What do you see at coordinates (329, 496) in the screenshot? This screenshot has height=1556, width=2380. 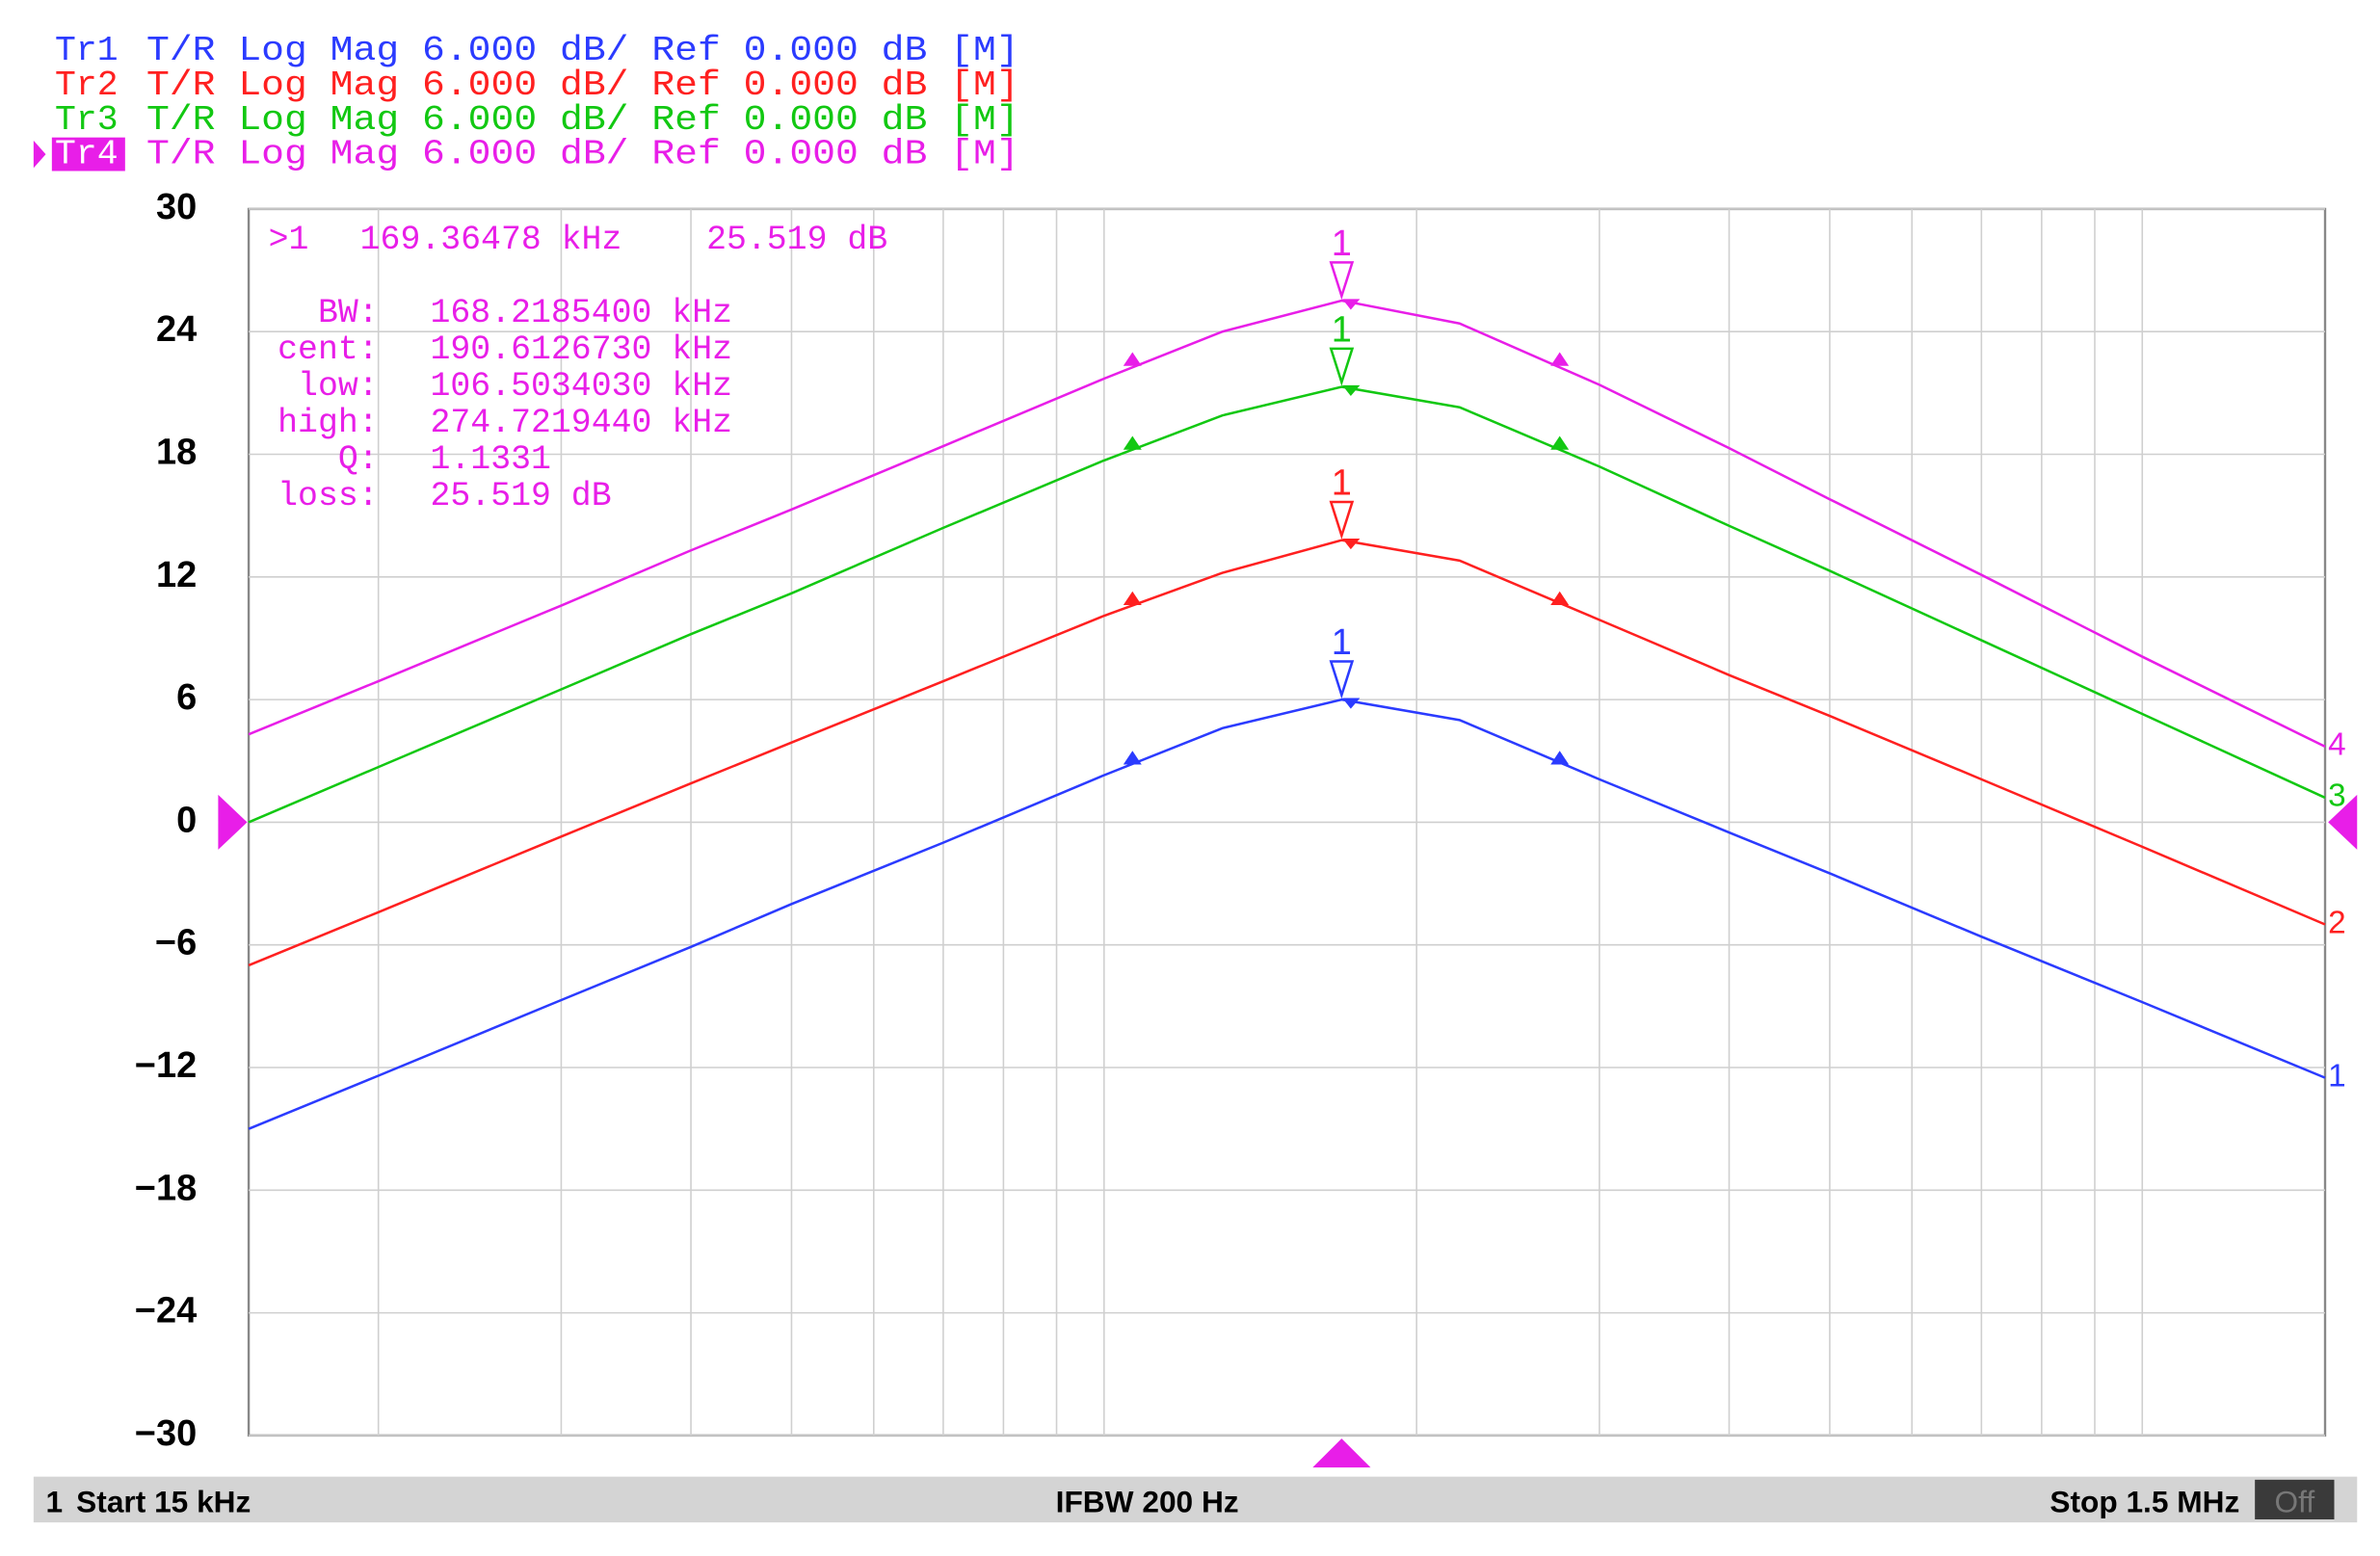 I see `stat-label: loss:` at bounding box center [329, 496].